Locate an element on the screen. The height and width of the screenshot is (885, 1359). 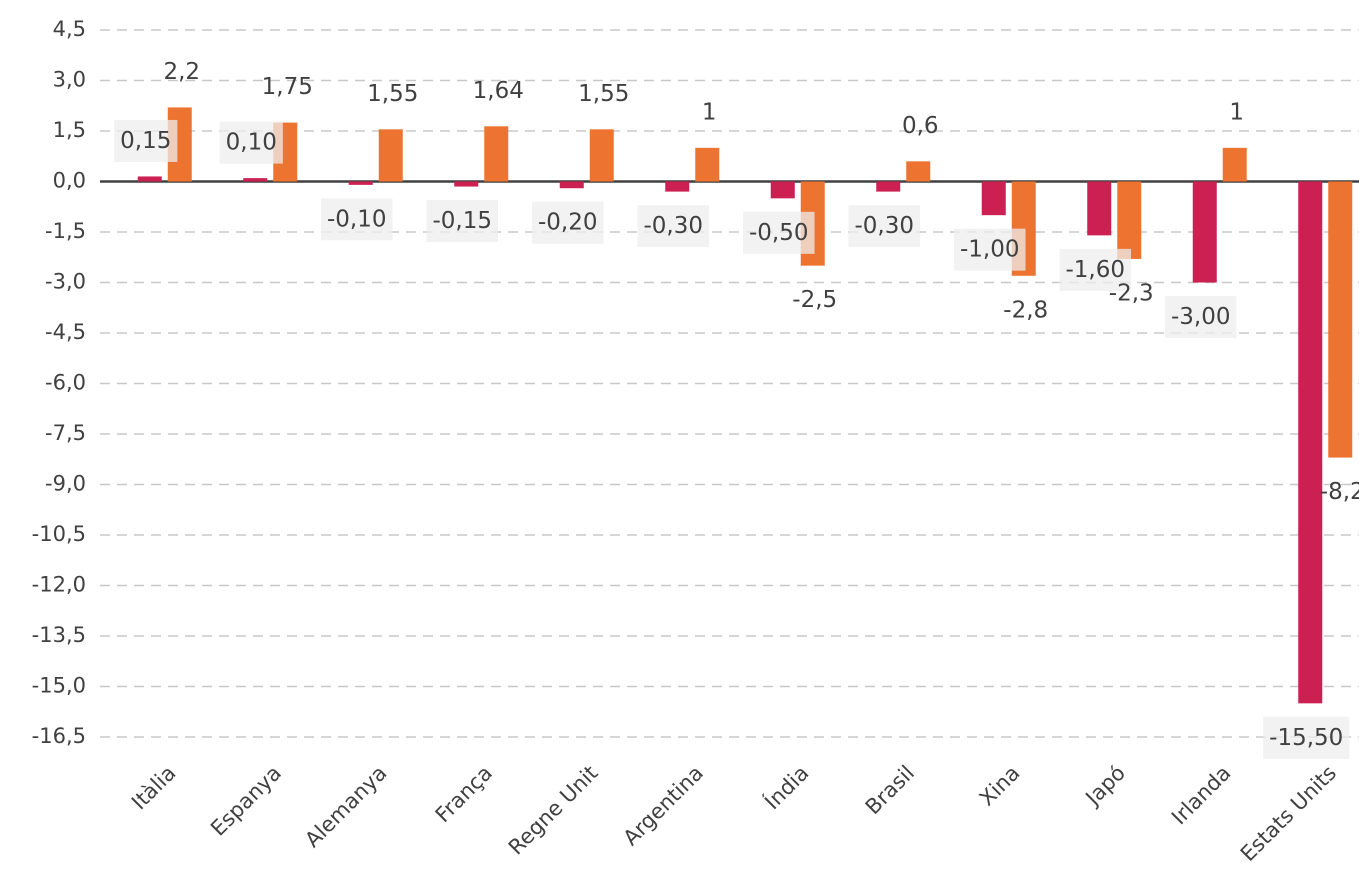
data-label: 0,15 is located at coordinates (145, 141).